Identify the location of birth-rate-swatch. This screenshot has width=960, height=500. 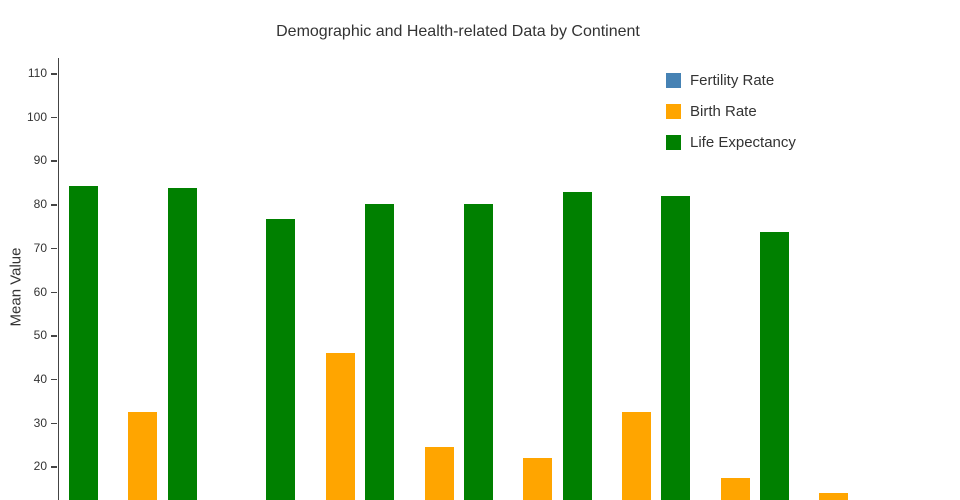
(673, 111).